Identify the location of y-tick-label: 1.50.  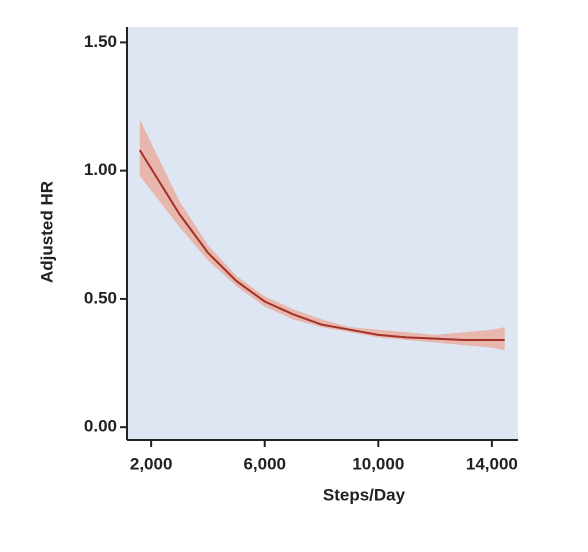
(100, 41).